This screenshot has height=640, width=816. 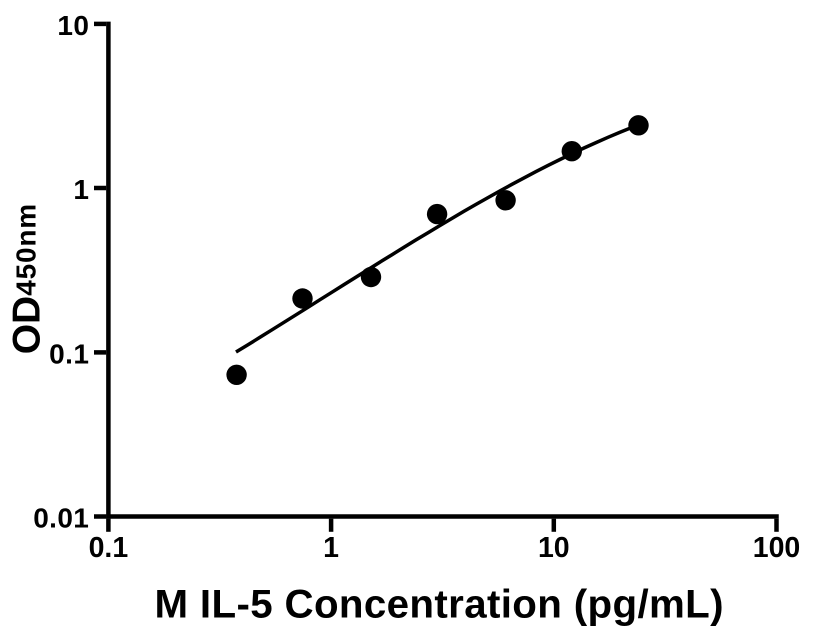 What do you see at coordinates (26, 278) in the screenshot?
I see `svg-text: OD450nm` at bounding box center [26, 278].